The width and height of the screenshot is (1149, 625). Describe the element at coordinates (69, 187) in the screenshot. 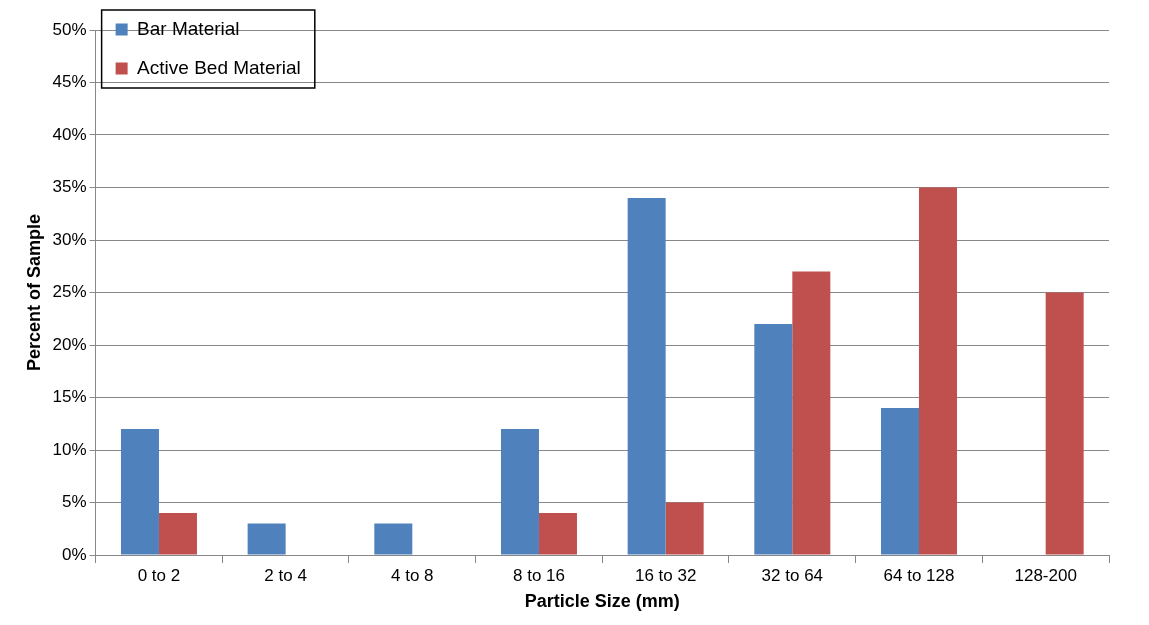

I see `y-tick-label: 35%` at that location.